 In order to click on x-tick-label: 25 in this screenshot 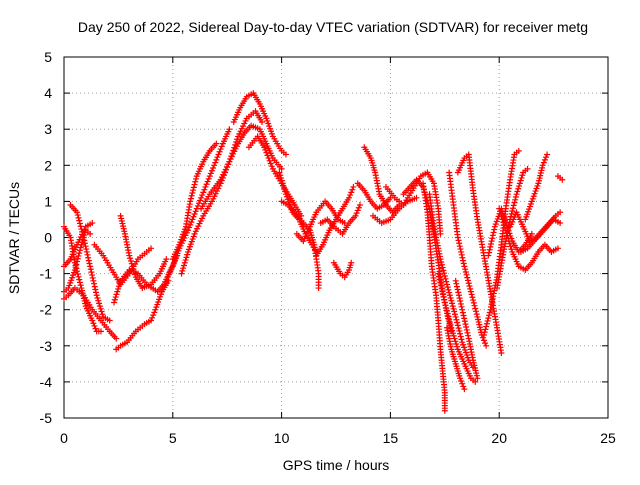, I will do `click(608, 438)`.